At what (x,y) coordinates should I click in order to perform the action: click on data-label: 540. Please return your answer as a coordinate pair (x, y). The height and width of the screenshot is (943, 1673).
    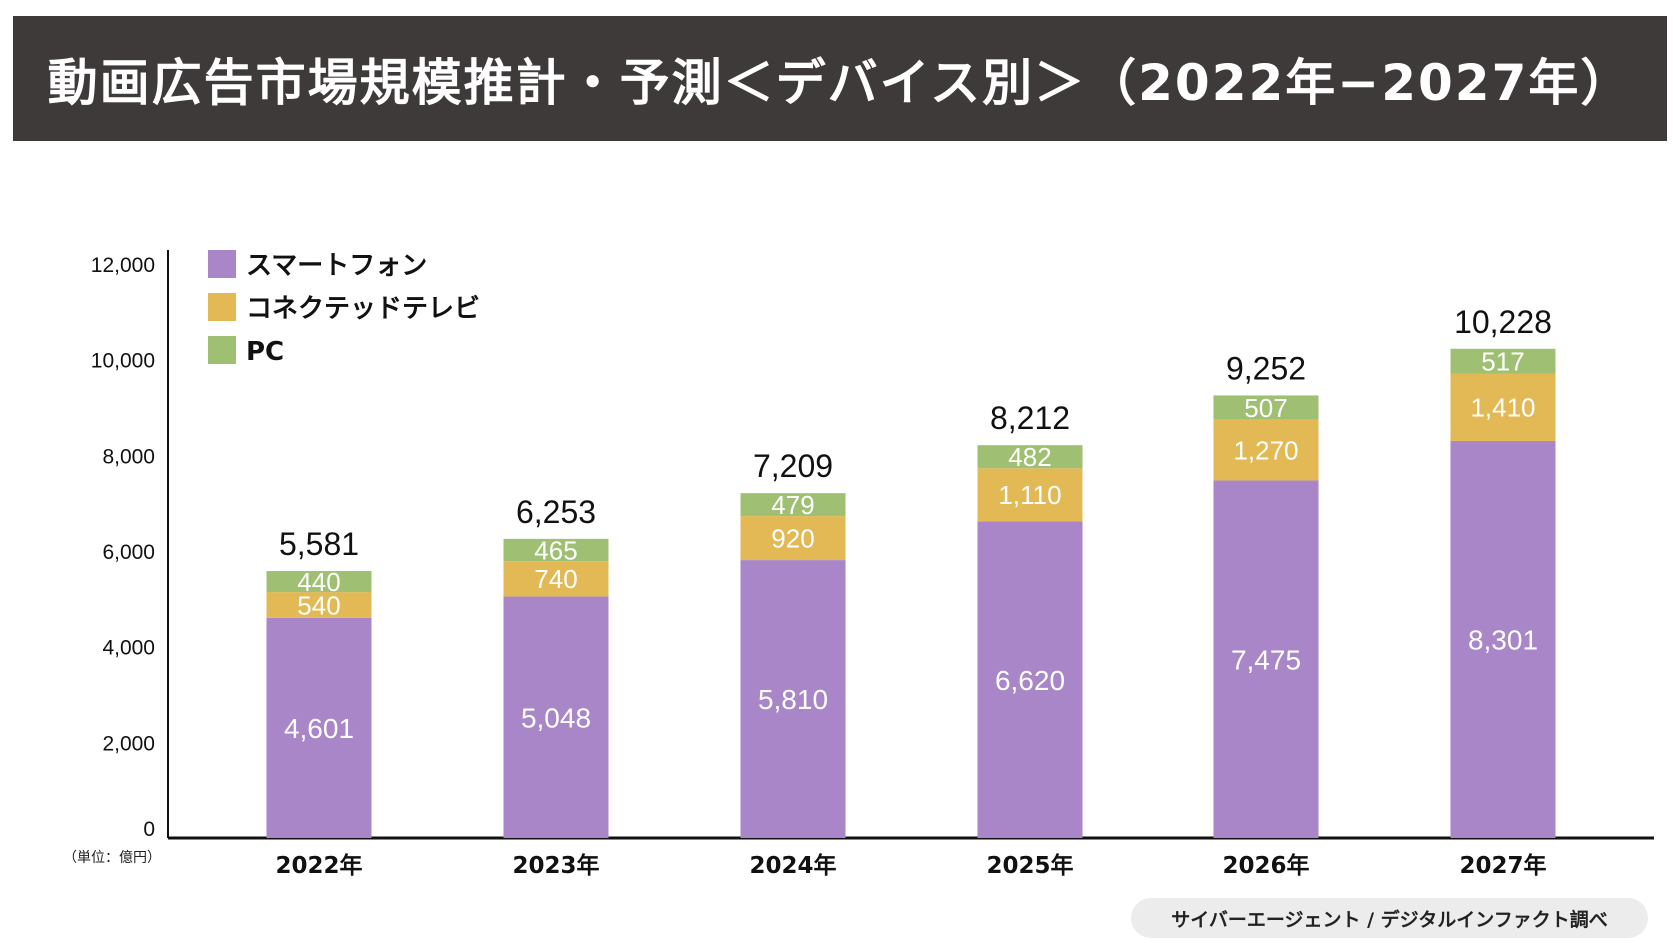
    Looking at the image, I should click on (318, 605).